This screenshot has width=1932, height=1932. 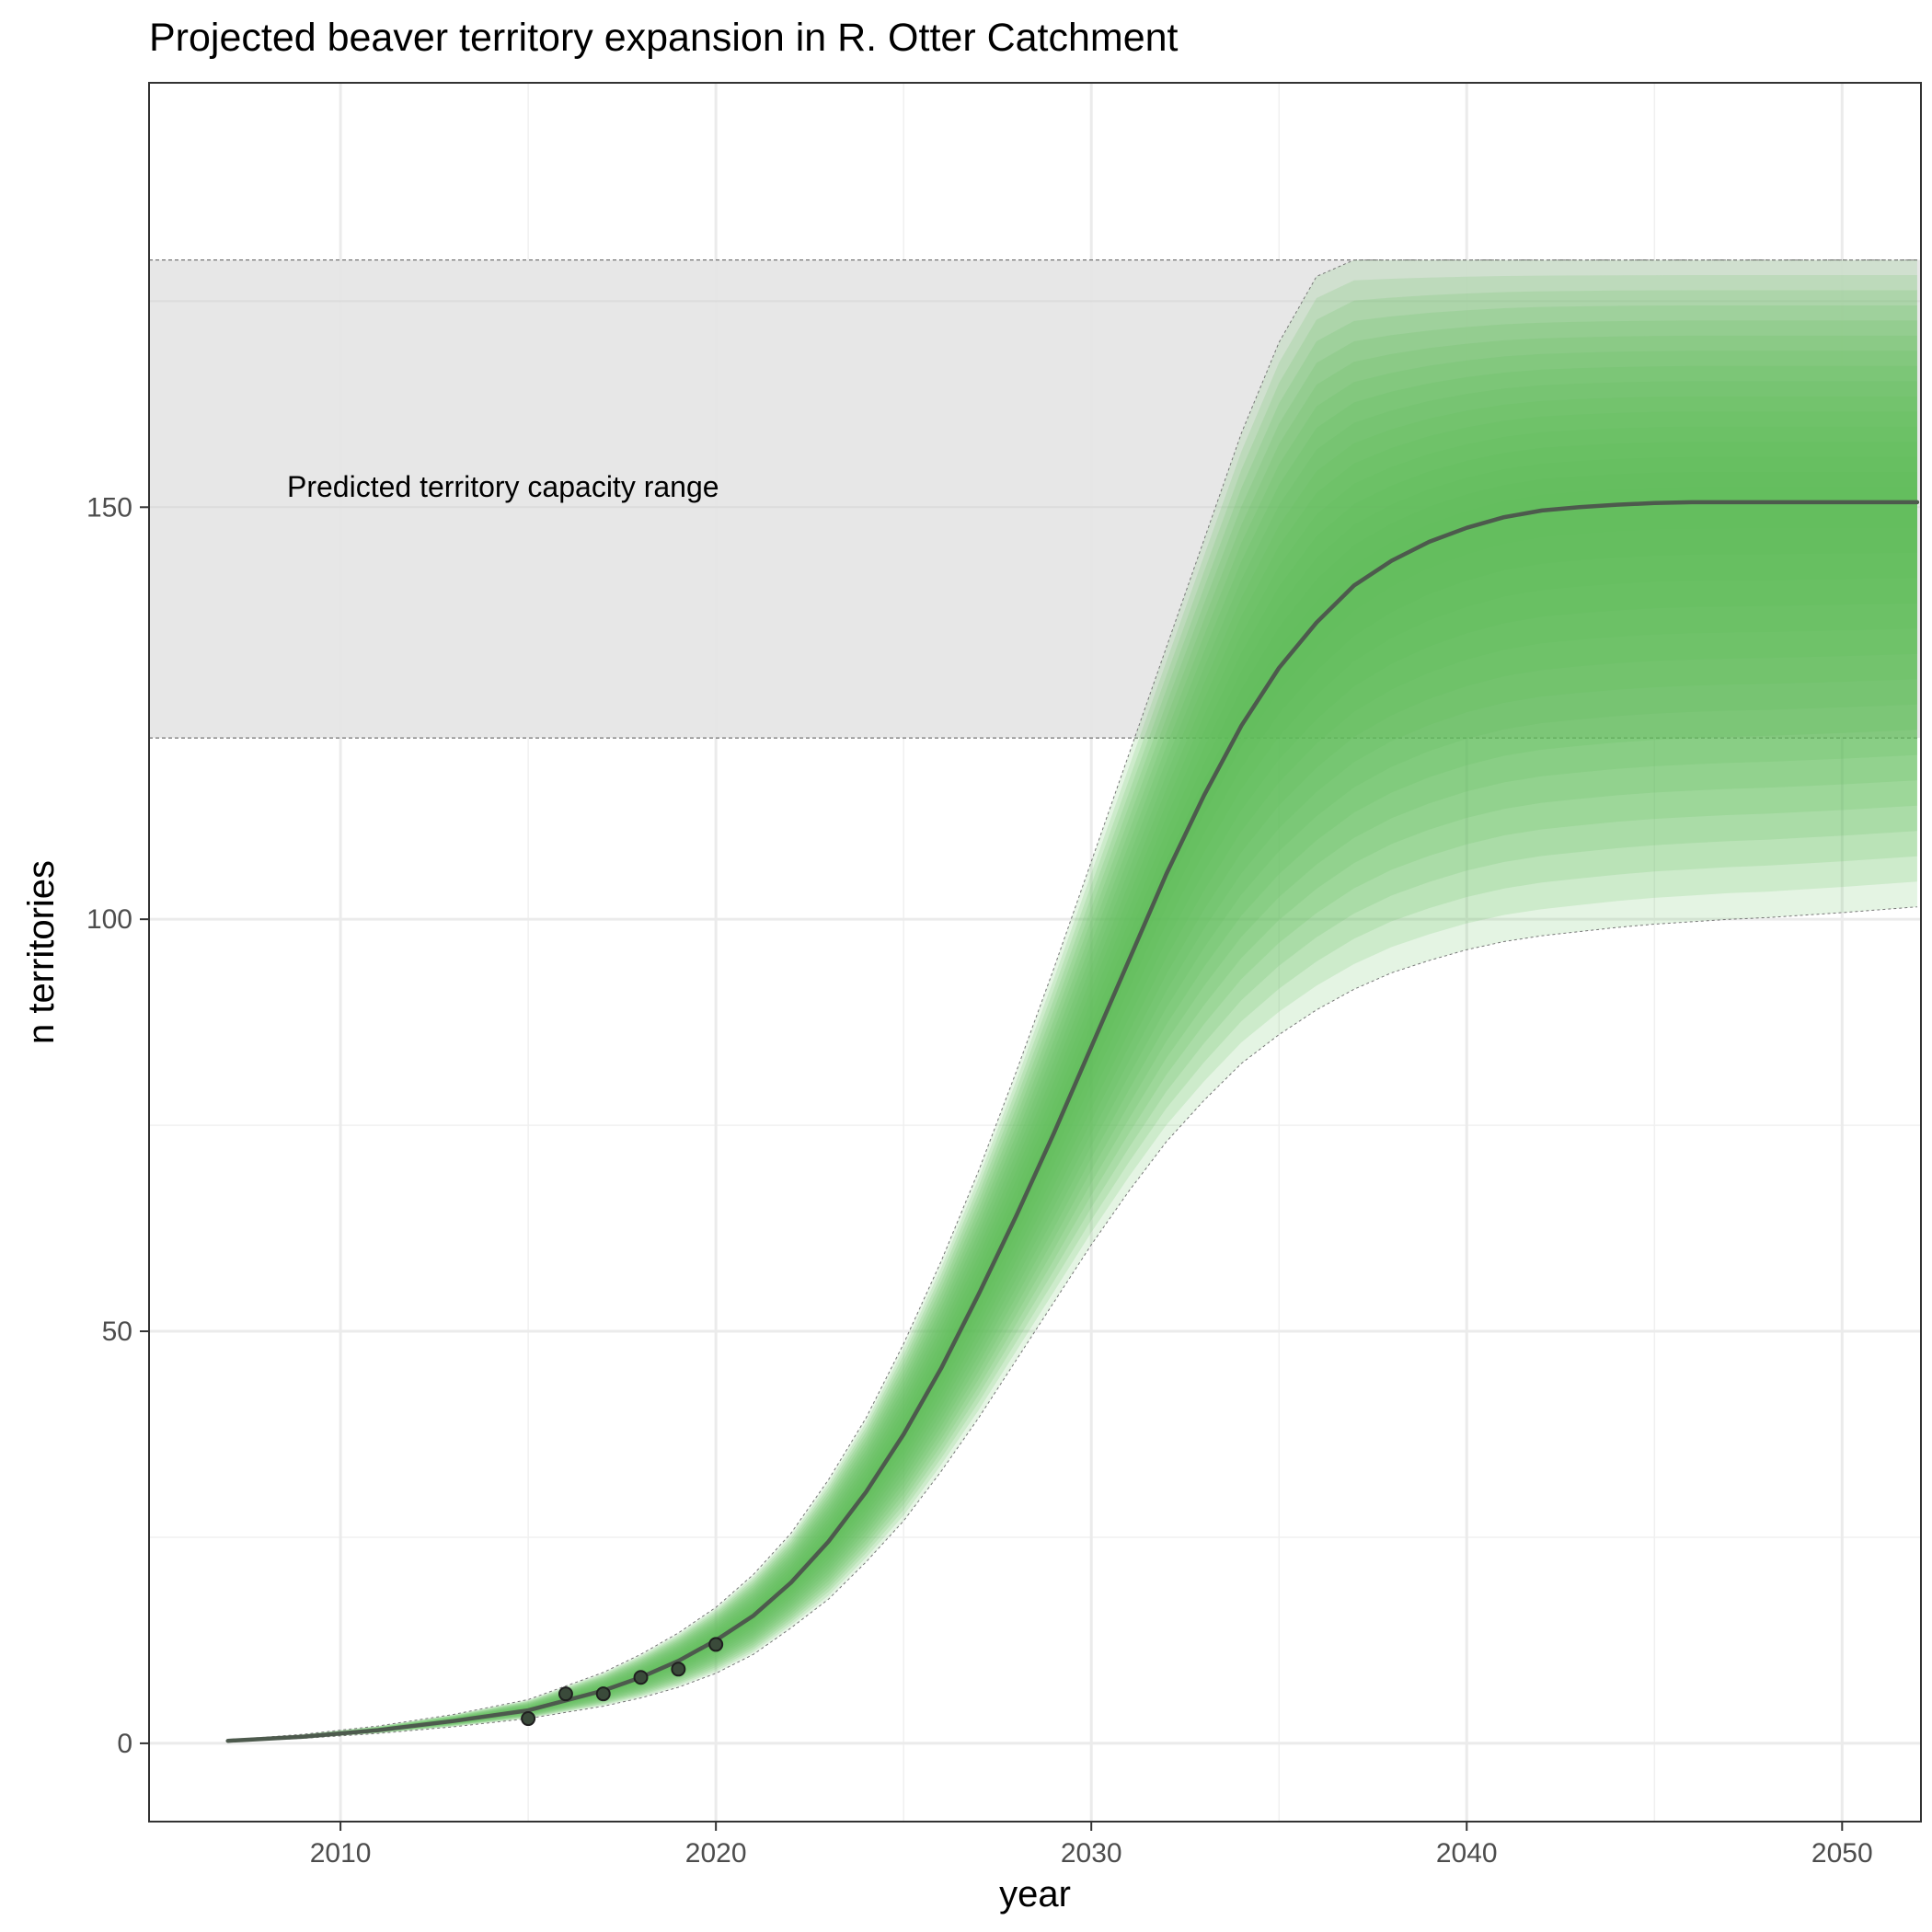 I want to click on x-tick-label: 2040, so click(x=1467, y=1853).